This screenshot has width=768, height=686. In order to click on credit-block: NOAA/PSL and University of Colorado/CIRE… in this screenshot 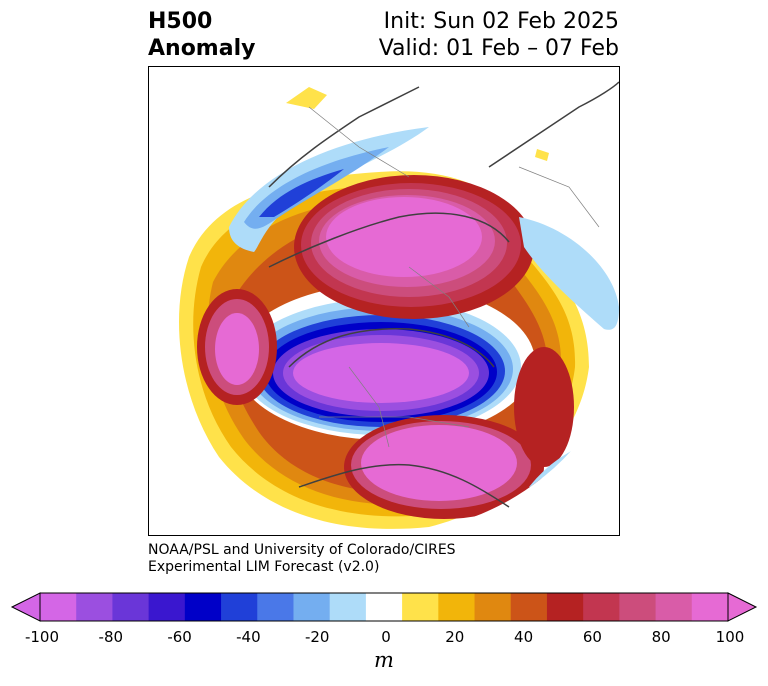, I will do `click(302, 559)`.